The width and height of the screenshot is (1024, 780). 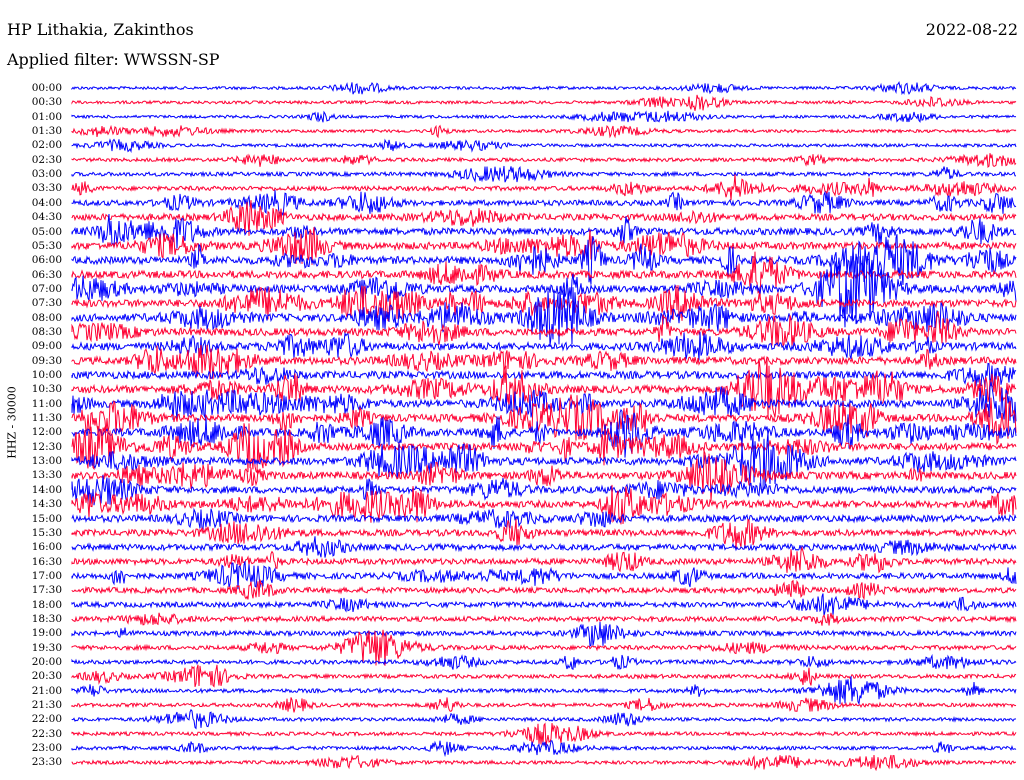 What do you see at coordinates (46, 719) in the screenshot?
I see `tick-label: 22:00` at bounding box center [46, 719].